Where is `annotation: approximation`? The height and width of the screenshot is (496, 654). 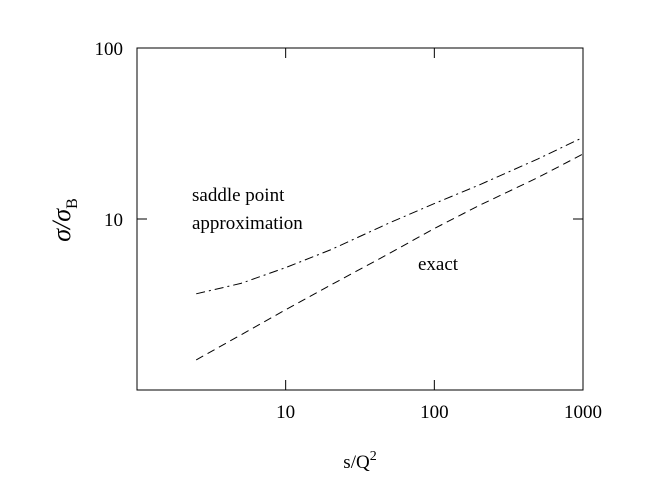 annotation: approximation is located at coordinates (247, 223).